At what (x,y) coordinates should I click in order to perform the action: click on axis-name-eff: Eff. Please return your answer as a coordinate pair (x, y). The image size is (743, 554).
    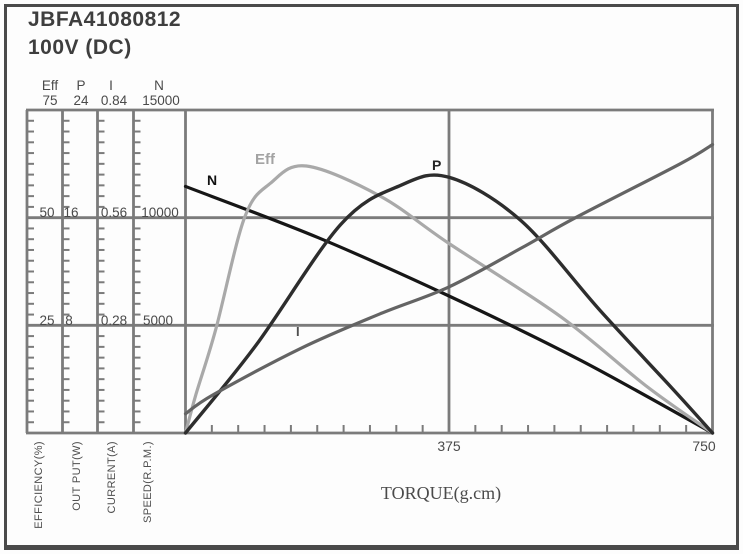
    Looking at the image, I should click on (50, 85).